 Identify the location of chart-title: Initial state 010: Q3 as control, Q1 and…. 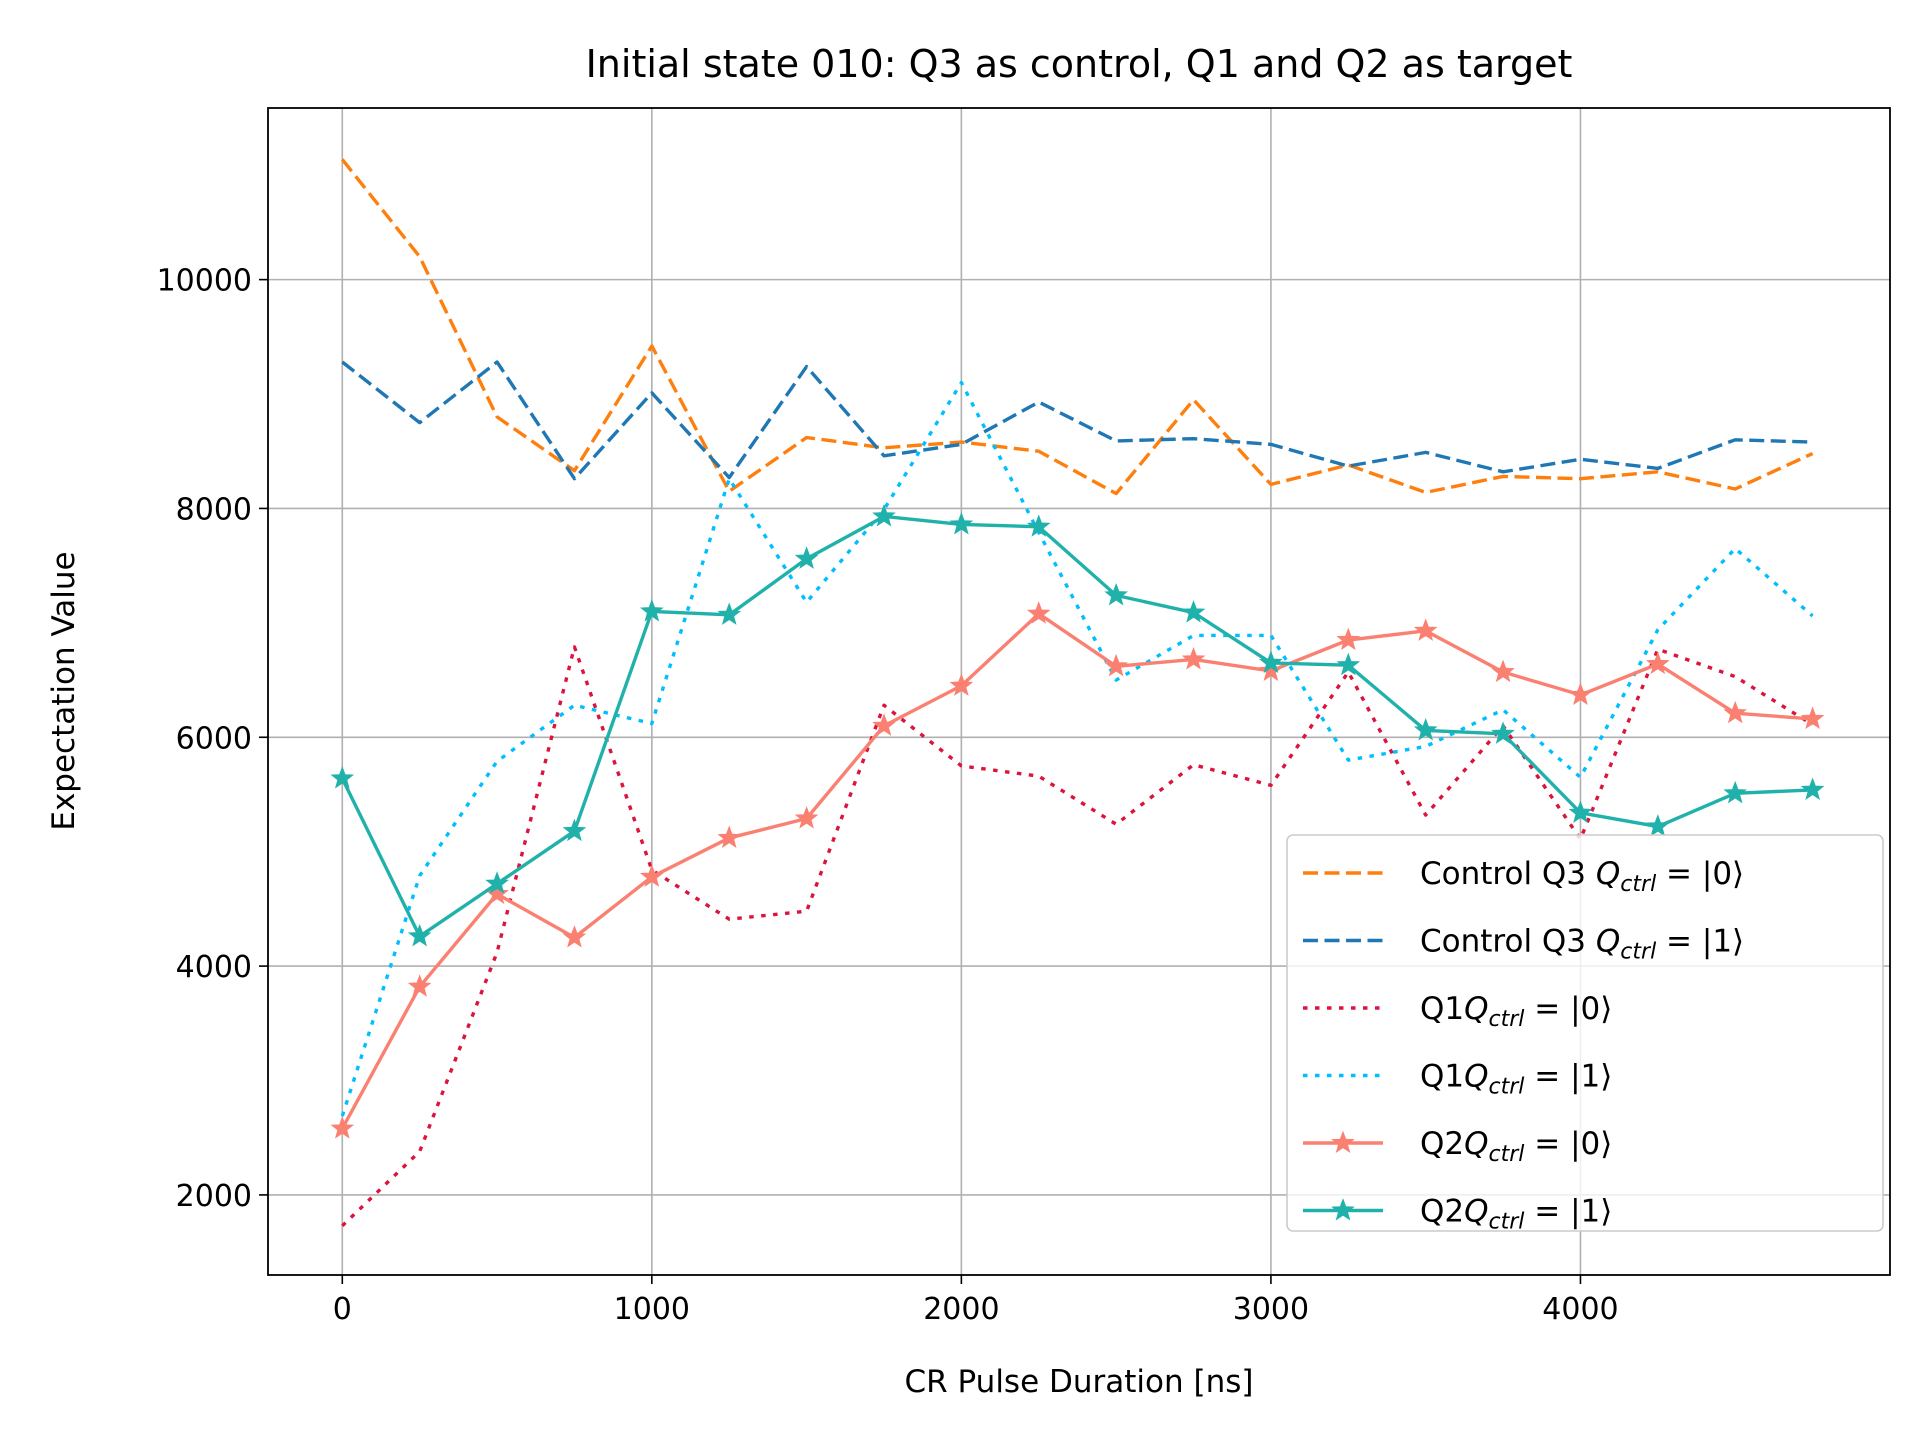
(1079, 64).